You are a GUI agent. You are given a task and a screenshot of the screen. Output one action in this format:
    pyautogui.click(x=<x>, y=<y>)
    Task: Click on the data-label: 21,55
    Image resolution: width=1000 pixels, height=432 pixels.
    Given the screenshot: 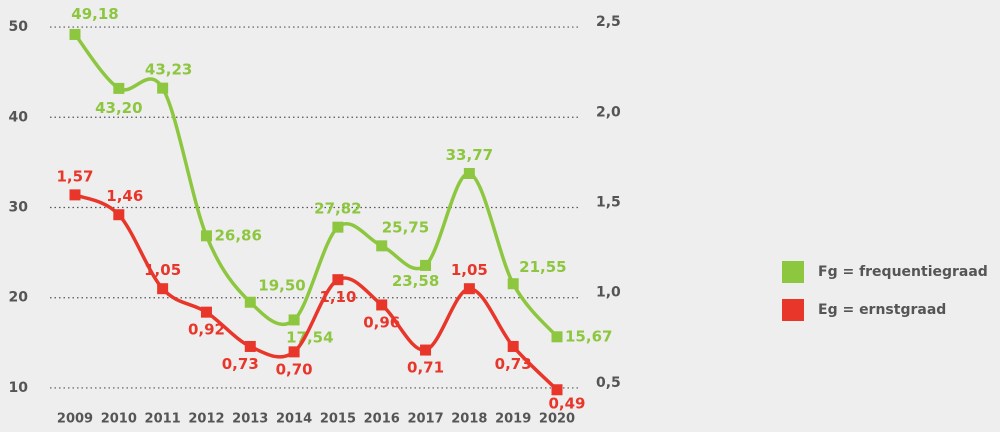 What is the action you would take?
    pyautogui.click(x=542, y=267)
    